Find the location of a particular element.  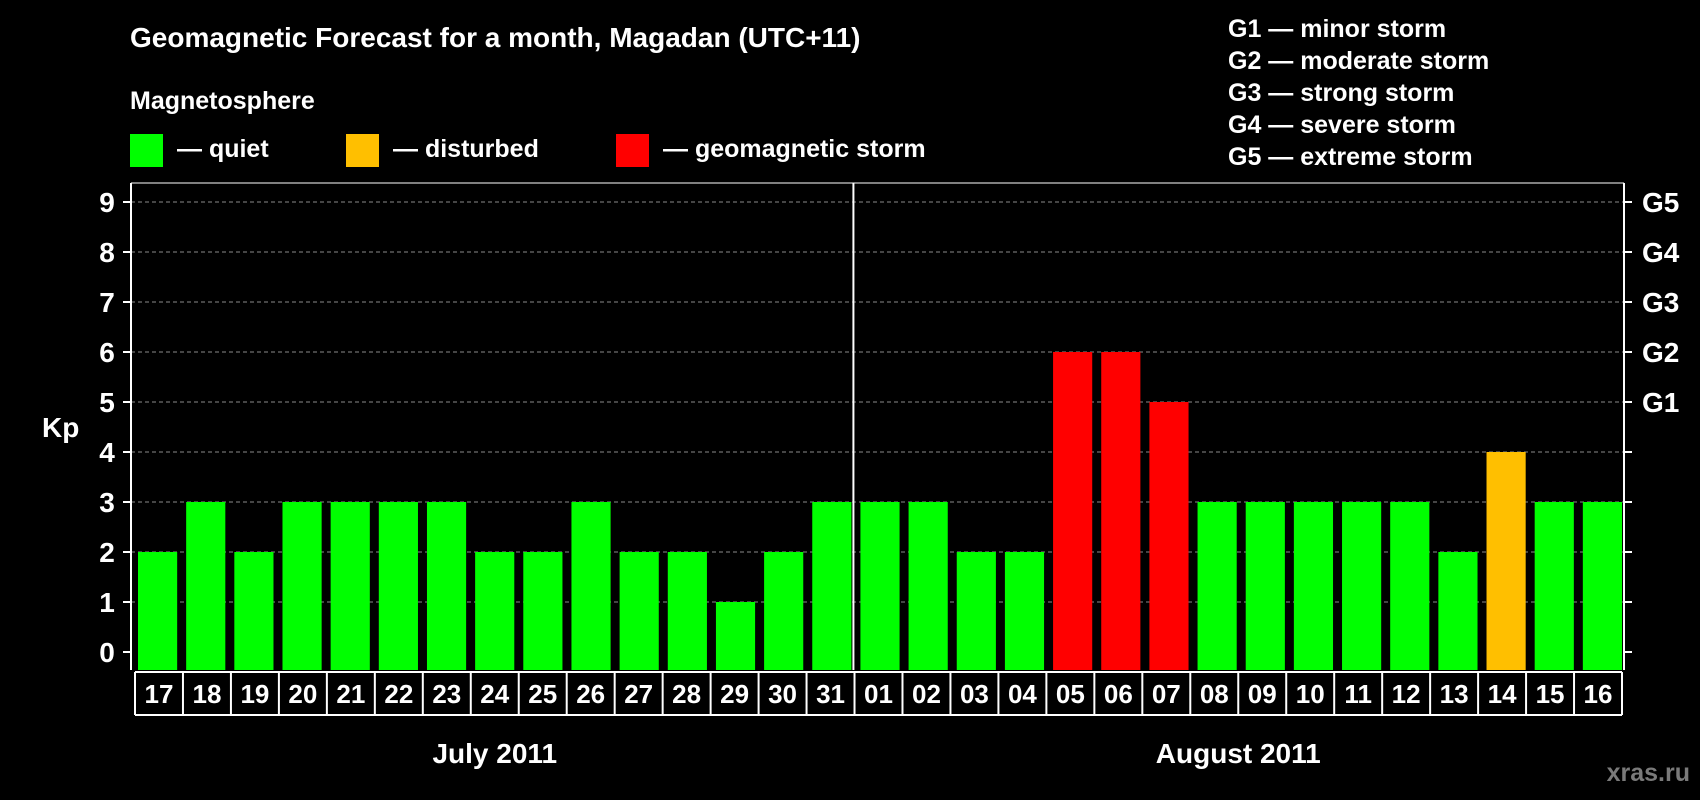

x-tick-label: 18 is located at coordinates (206, 694).